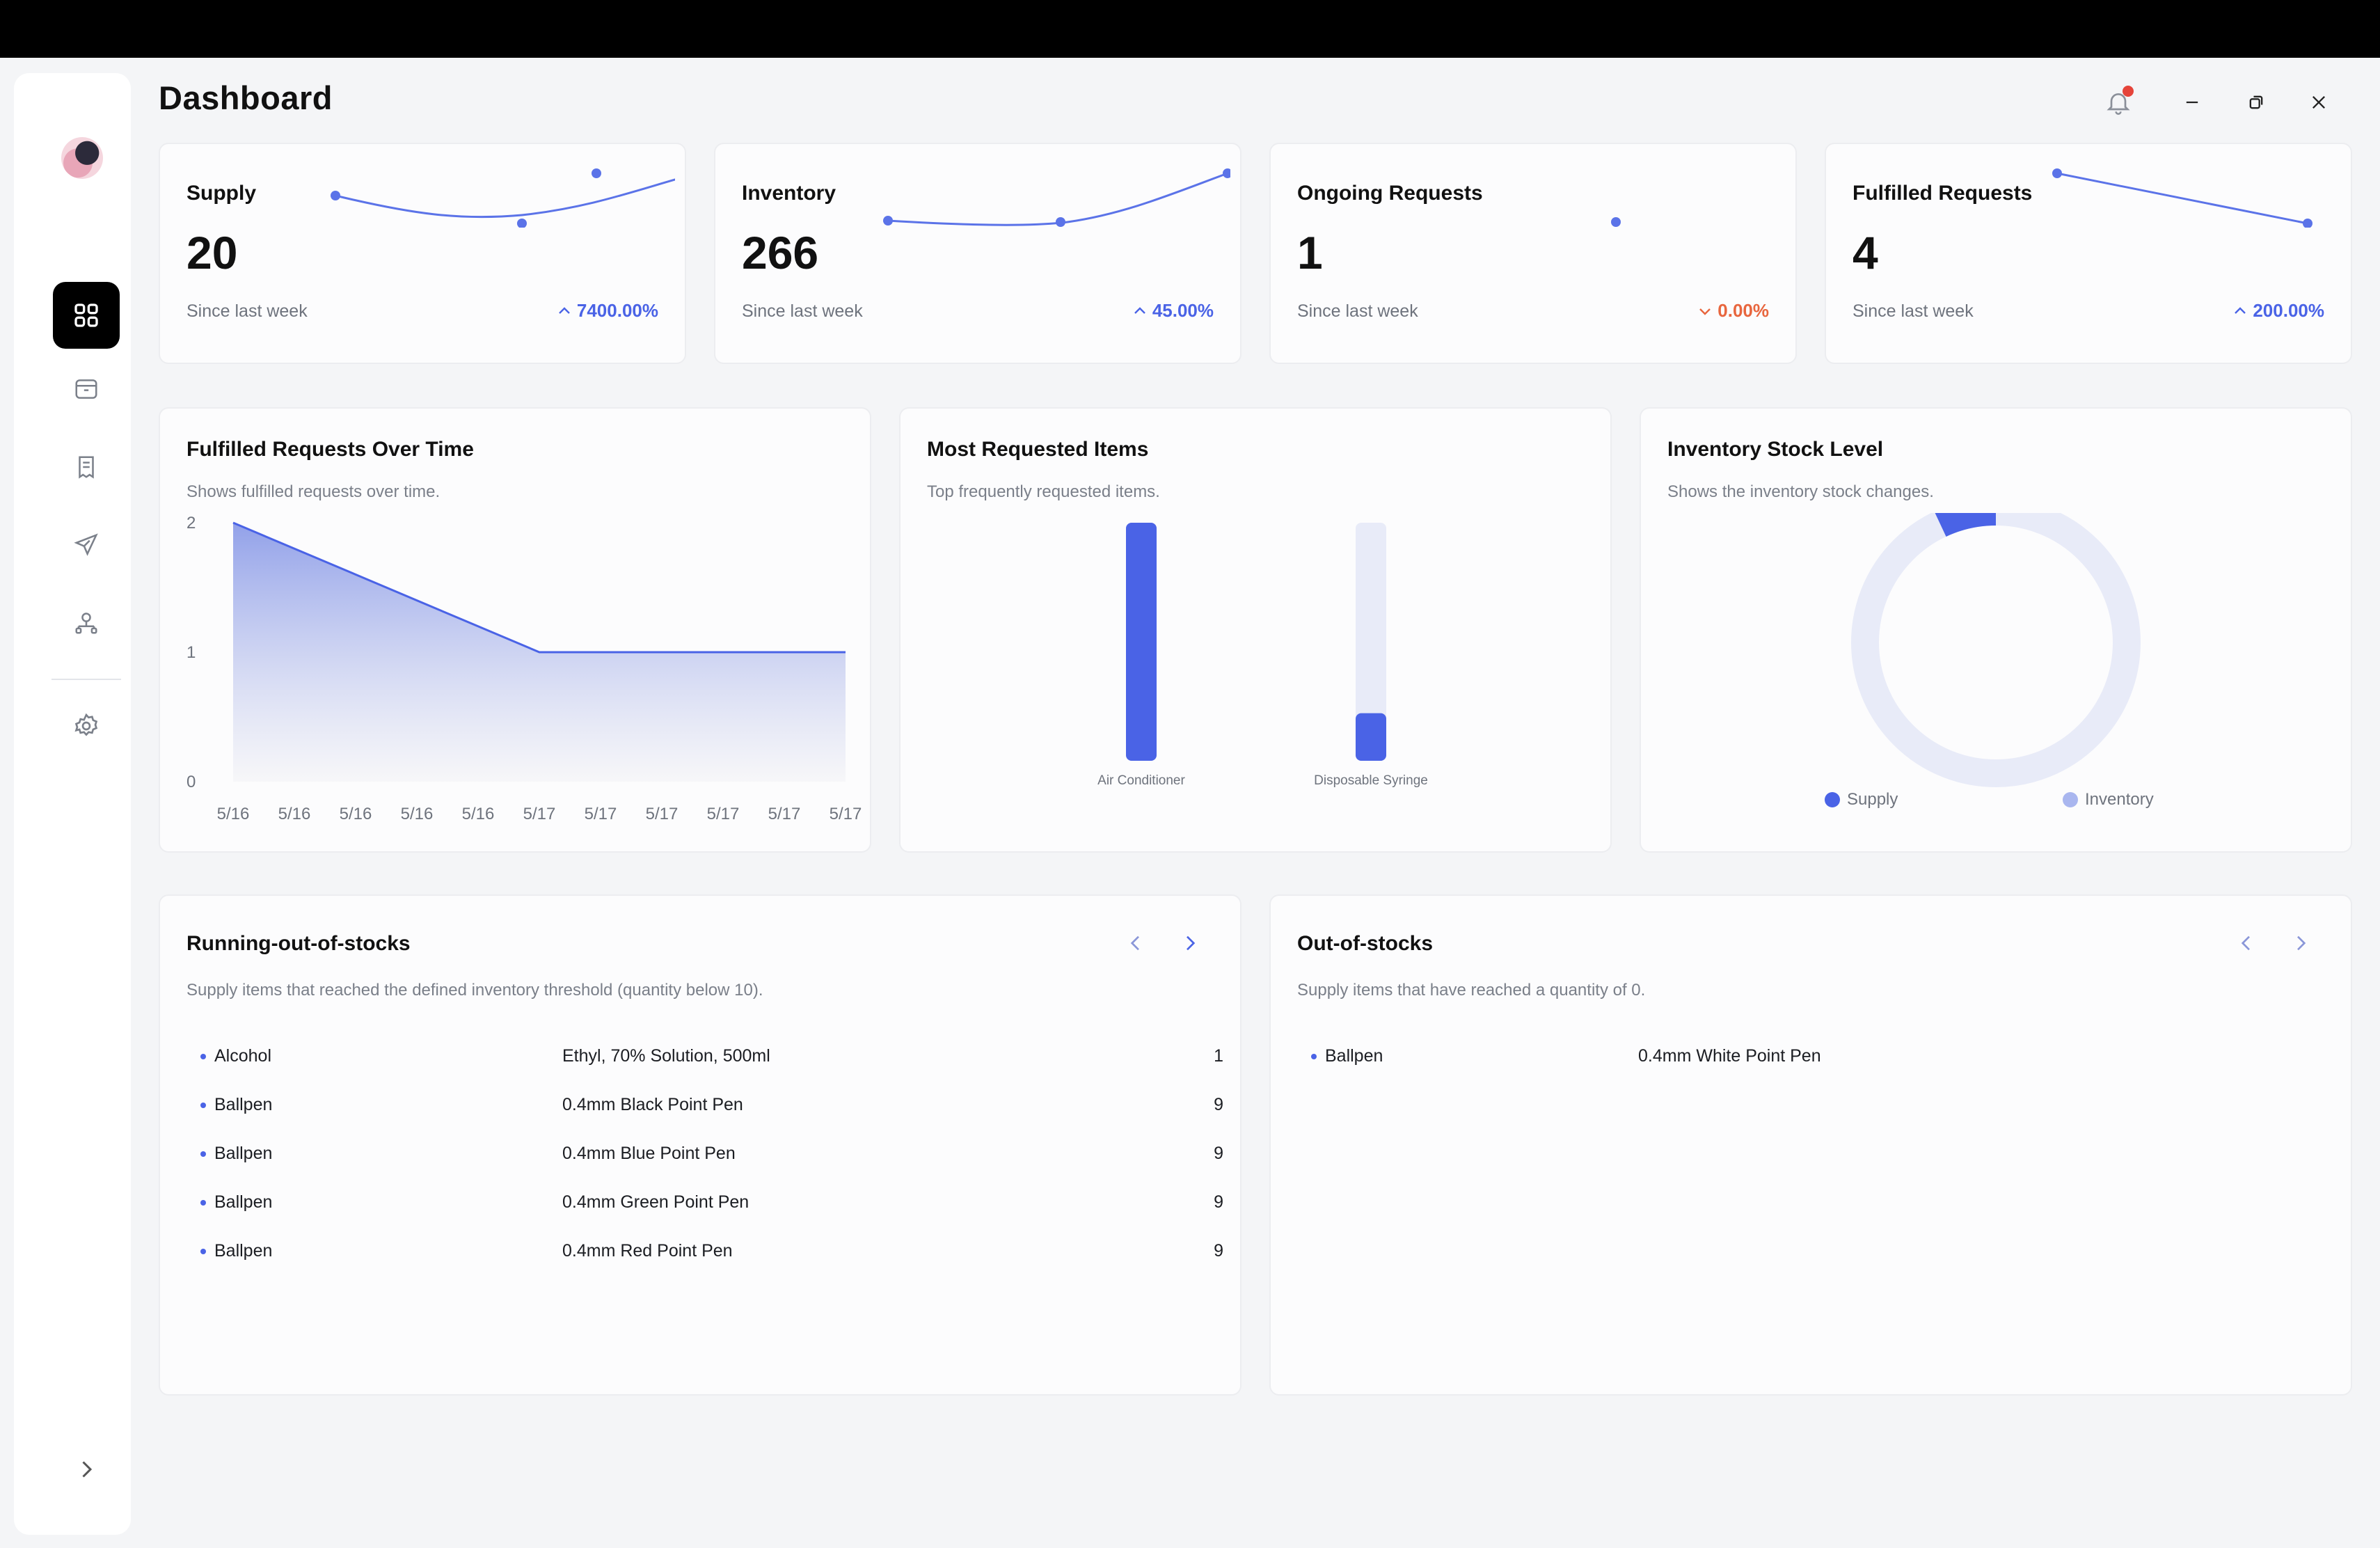 This screenshot has width=2380, height=1548. What do you see at coordinates (243, 1056) in the screenshot?
I see `item-name: Alcohol` at bounding box center [243, 1056].